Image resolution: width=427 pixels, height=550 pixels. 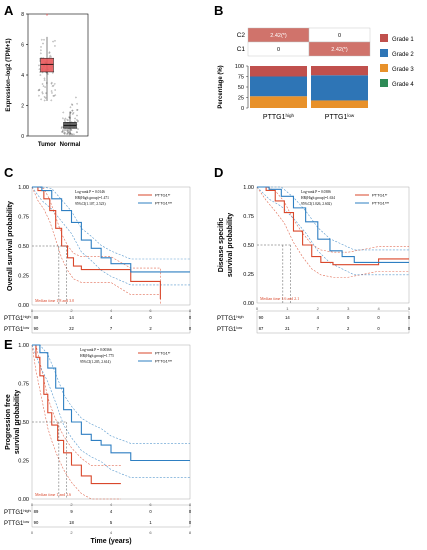 I want to click on stats-annotation: 95%CI(1.107, 2.523), so click(x=90, y=204).